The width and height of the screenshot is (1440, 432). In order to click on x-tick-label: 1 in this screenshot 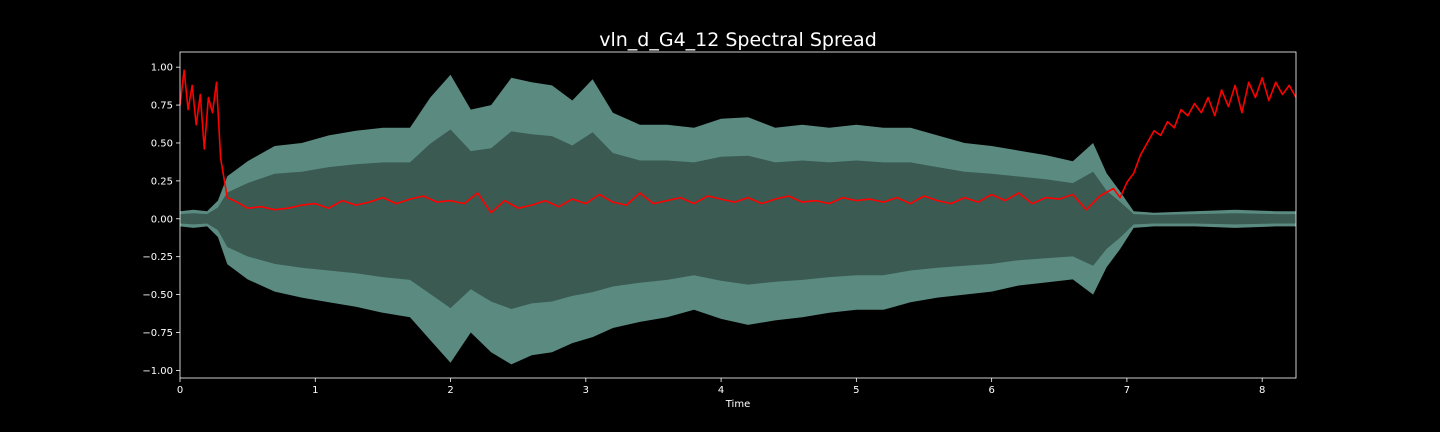, I will do `click(315, 390)`.